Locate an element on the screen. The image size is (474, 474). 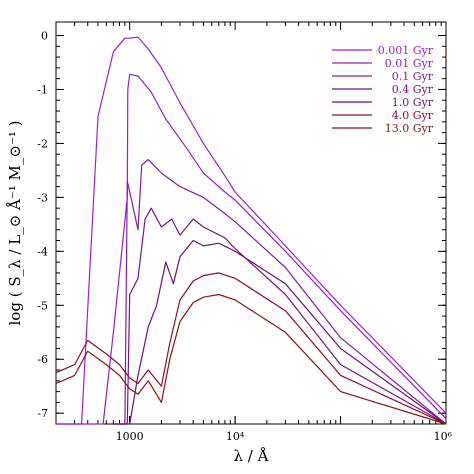
legend-label: 0.4 Gyr is located at coordinates (413, 89).